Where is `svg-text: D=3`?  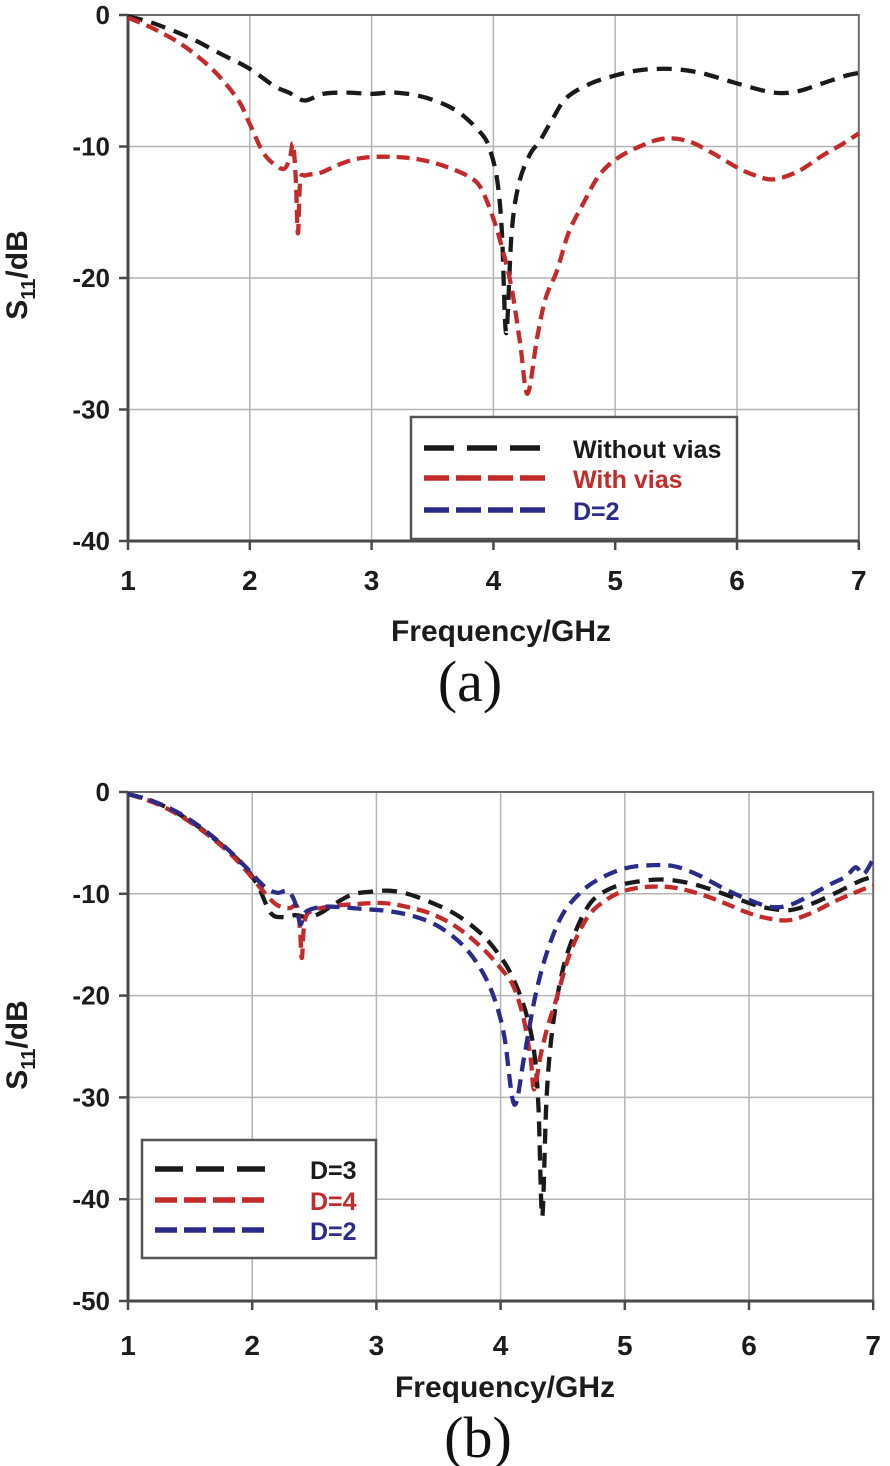
svg-text: D=3 is located at coordinates (333, 1171).